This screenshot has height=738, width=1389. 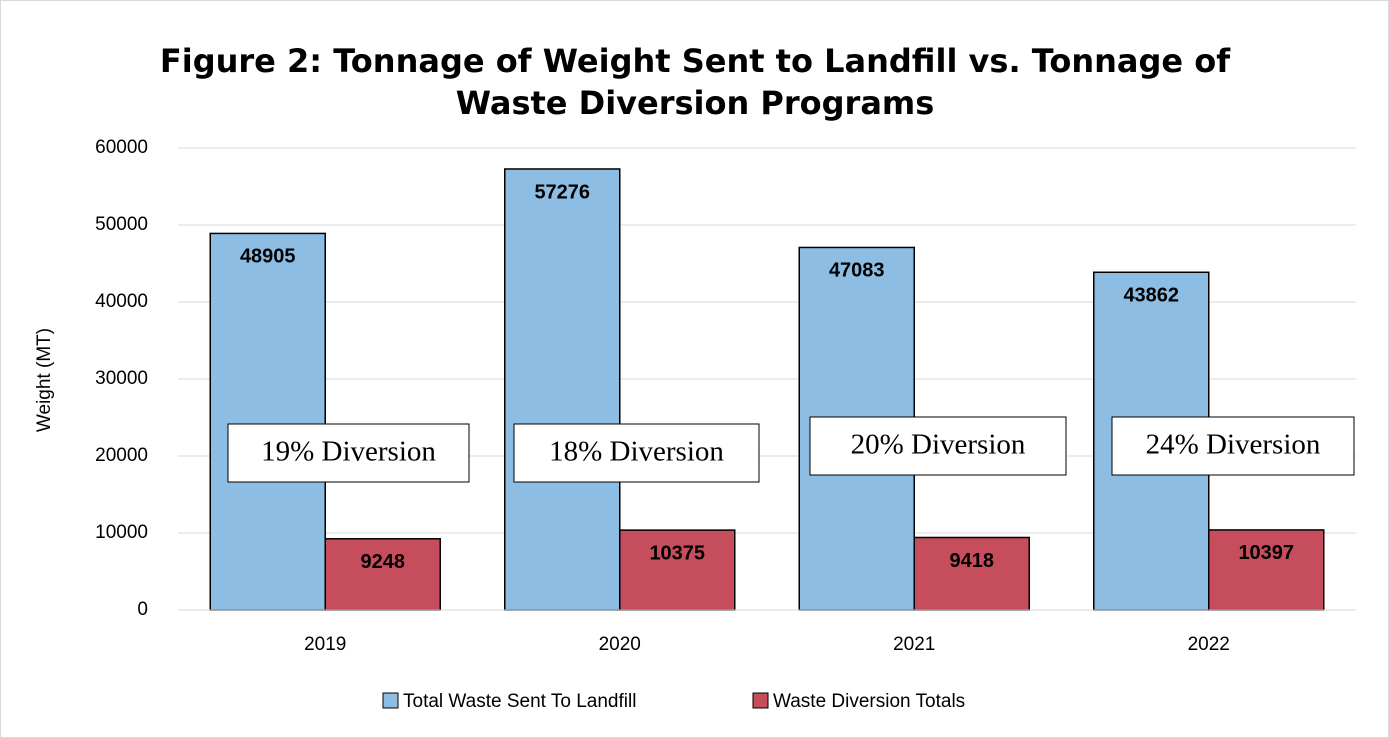 I want to click on y-tick-label: 40000, so click(x=121, y=301).